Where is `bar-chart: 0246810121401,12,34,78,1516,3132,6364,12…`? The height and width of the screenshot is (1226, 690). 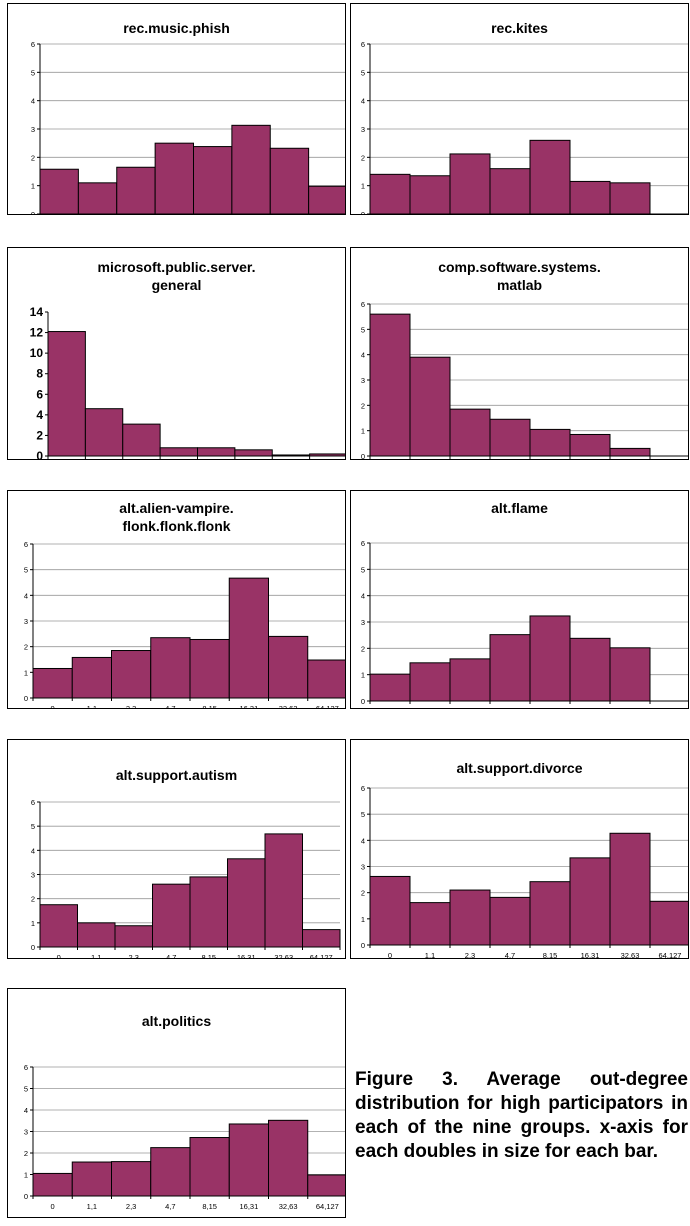
bar-chart: 0246810121401,12,34,78,1516,3132,6364,12… is located at coordinates (187, 382).